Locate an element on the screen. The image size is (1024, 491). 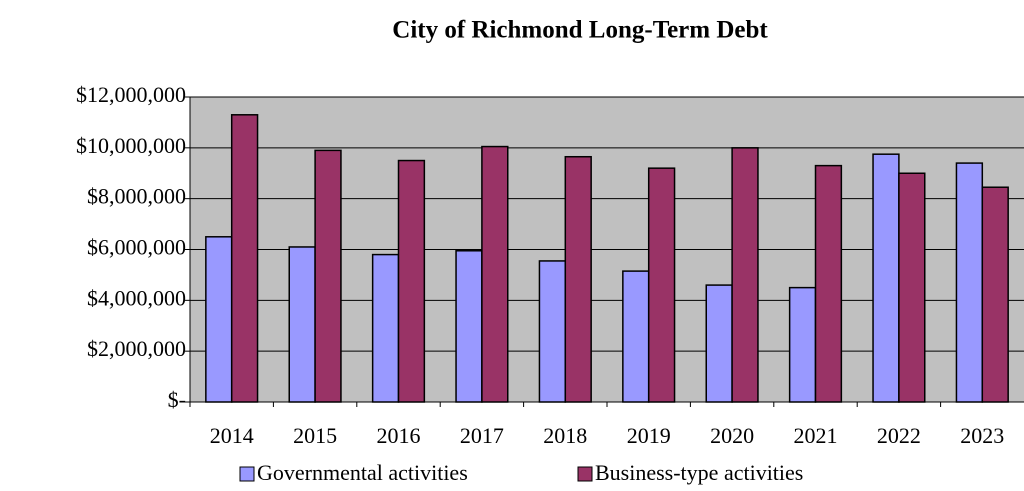
legend-label: Governmental activities is located at coordinates (362, 472).